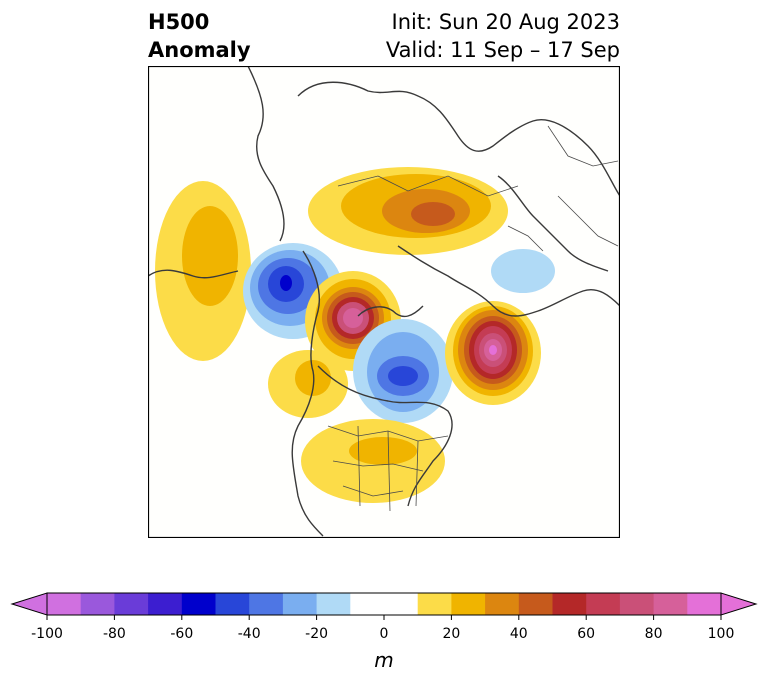  What do you see at coordinates (403, 371) in the screenshot?
I see `anomaly-negative-hudson` at bounding box center [403, 371].